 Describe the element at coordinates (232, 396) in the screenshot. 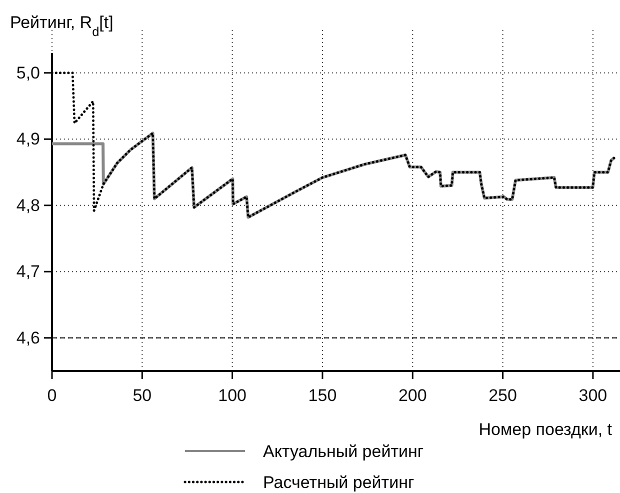

I see `x-tick-label: 100` at that location.